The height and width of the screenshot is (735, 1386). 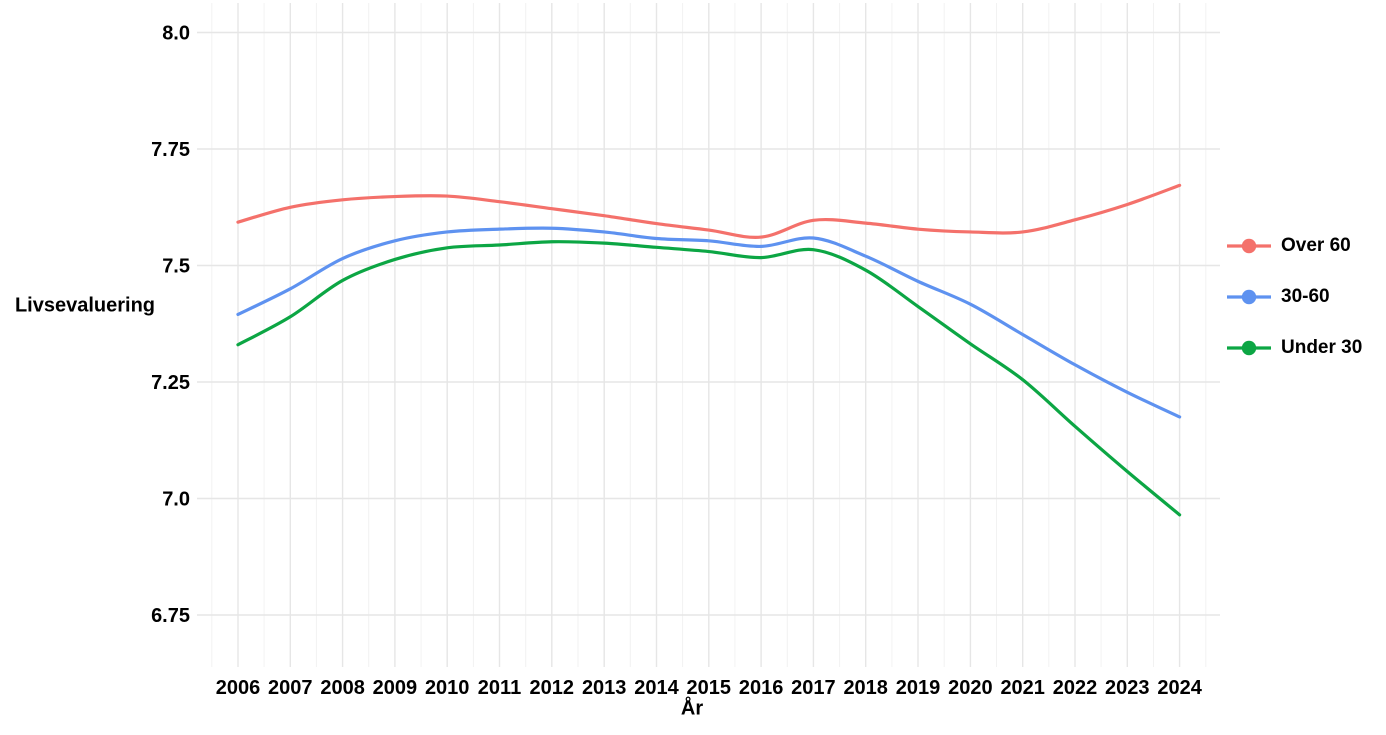 What do you see at coordinates (1075, 688) in the screenshot?
I see `x-tick-label: 2022` at bounding box center [1075, 688].